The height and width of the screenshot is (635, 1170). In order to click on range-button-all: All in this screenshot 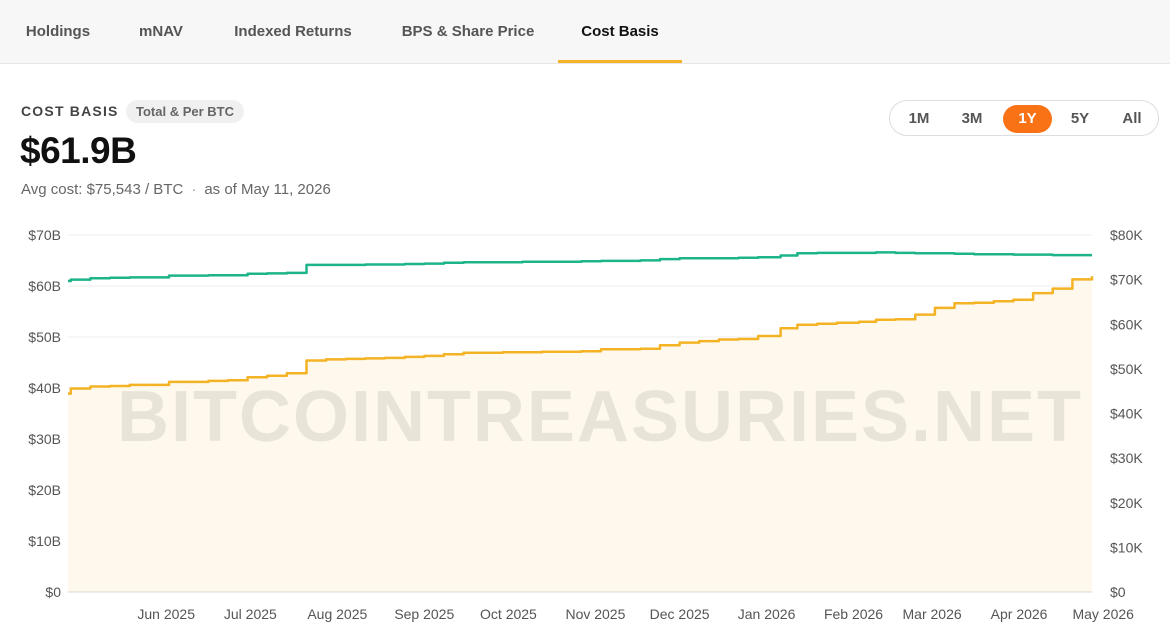, I will do `click(1132, 118)`.